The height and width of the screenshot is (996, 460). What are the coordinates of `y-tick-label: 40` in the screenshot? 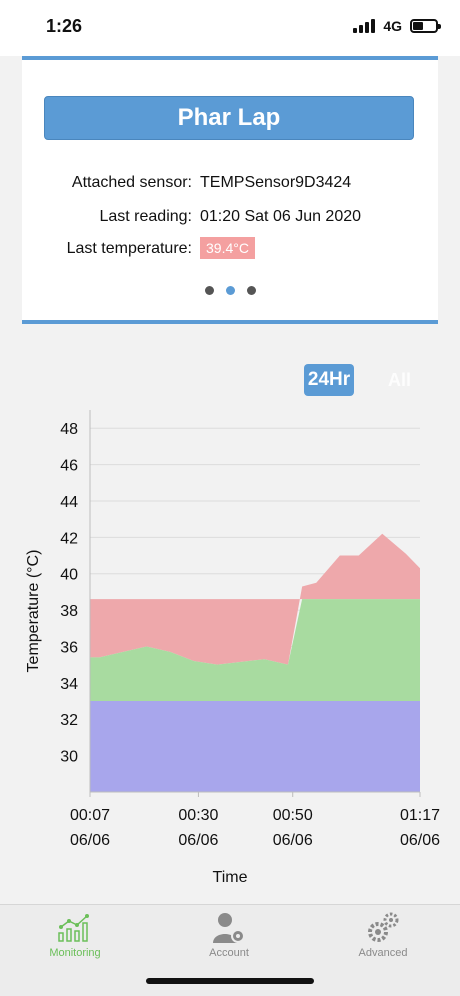 It's located at (69, 575).